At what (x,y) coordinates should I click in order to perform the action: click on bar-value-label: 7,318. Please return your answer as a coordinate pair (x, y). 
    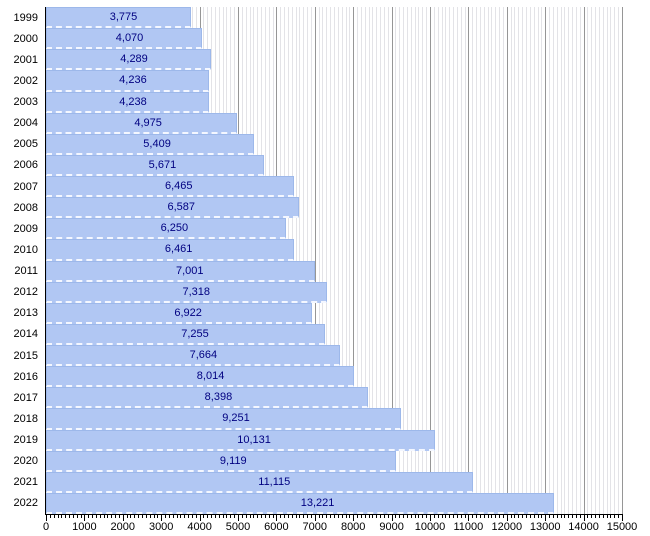
    Looking at the image, I should click on (196, 291).